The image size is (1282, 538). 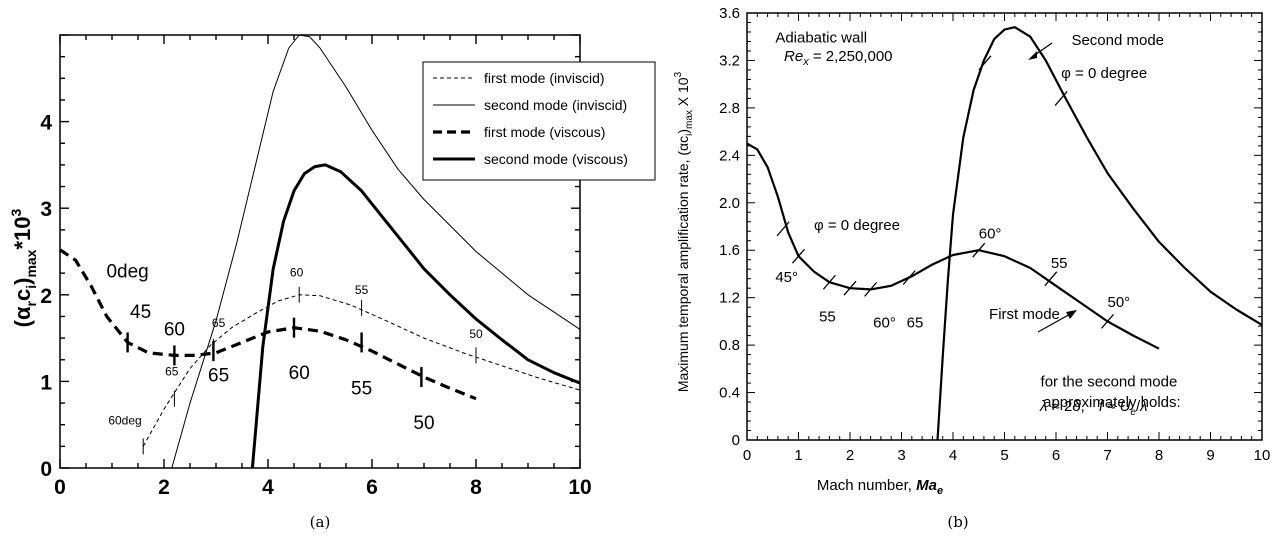 I want to click on b-x-tick-labels: 0 1 2 3 4 5 6 7 8 9 10, so click(x=1007, y=455).